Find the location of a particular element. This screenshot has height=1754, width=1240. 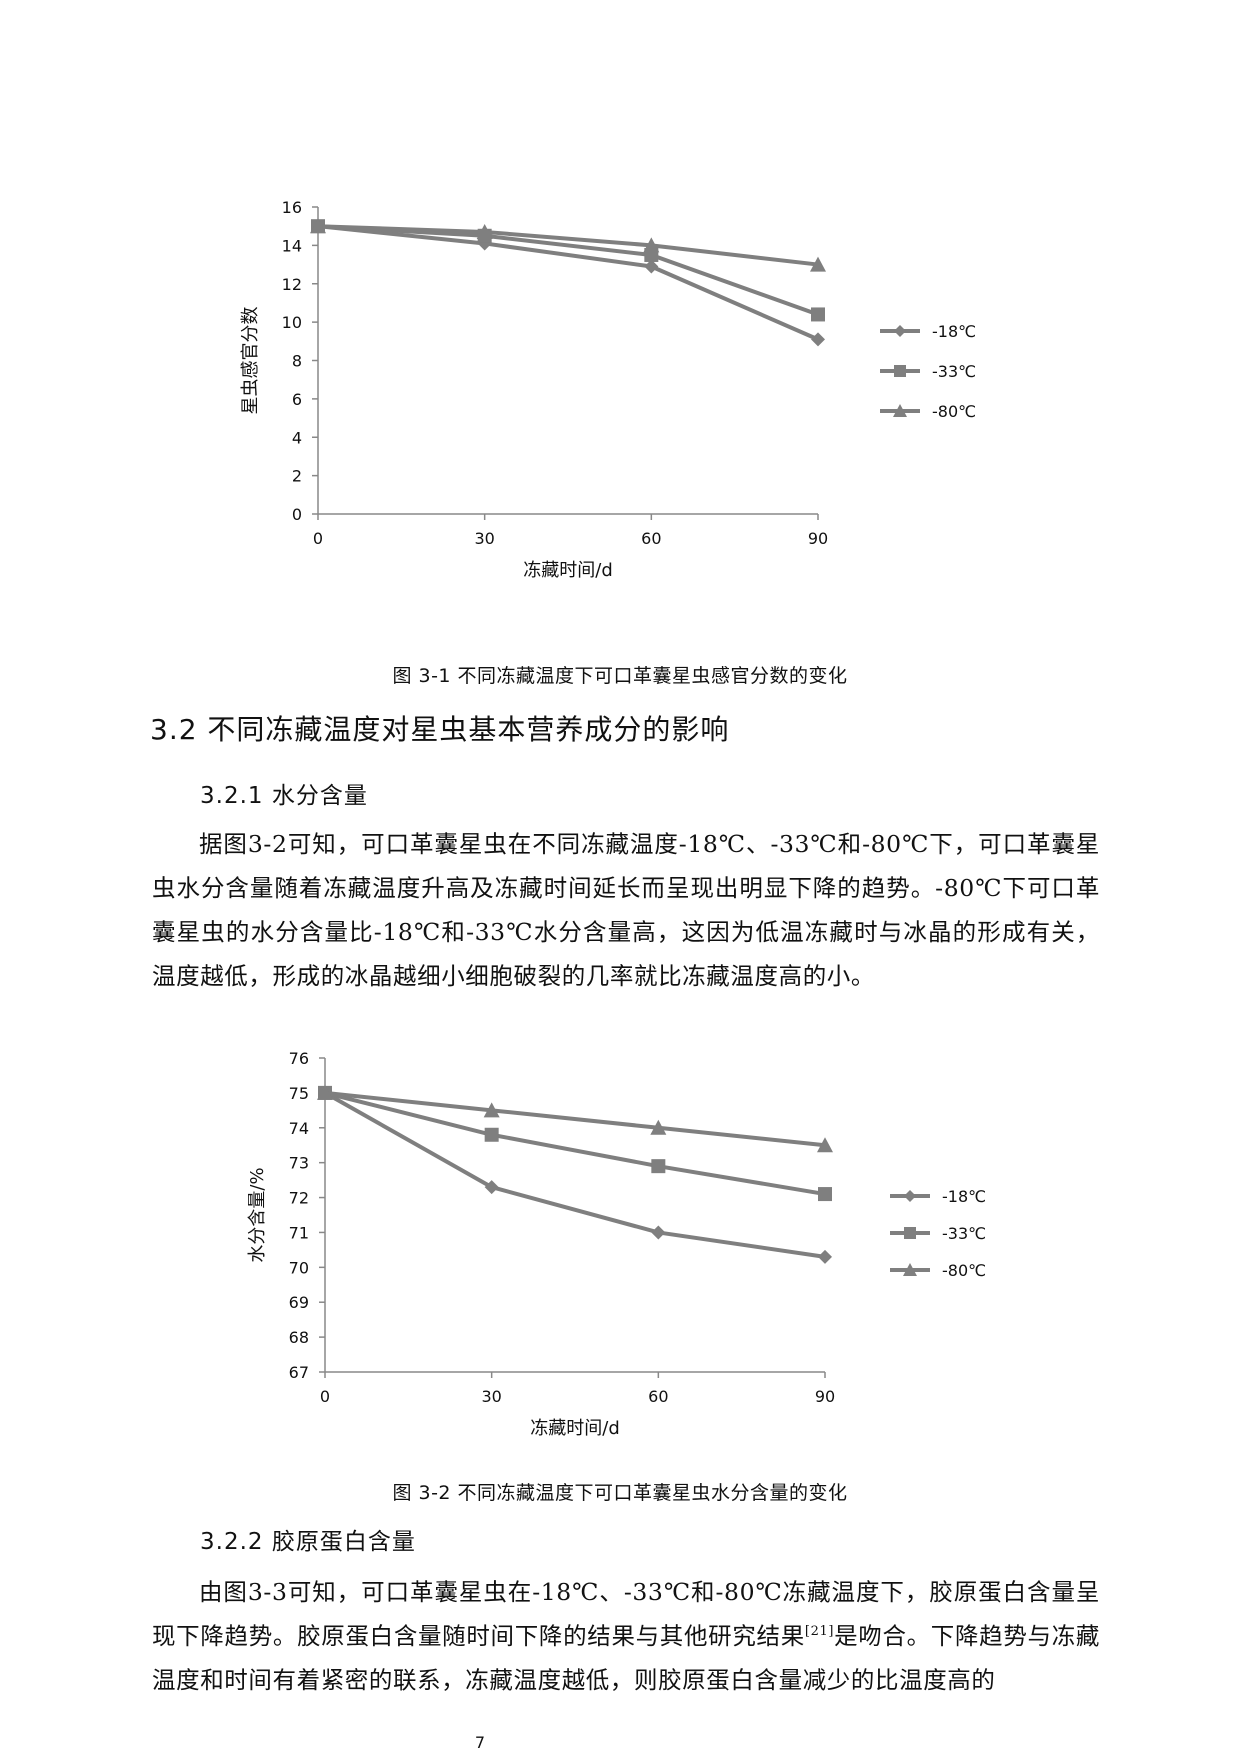

c2-x-tick-label: 60 is located at coordinates (658, 1396).